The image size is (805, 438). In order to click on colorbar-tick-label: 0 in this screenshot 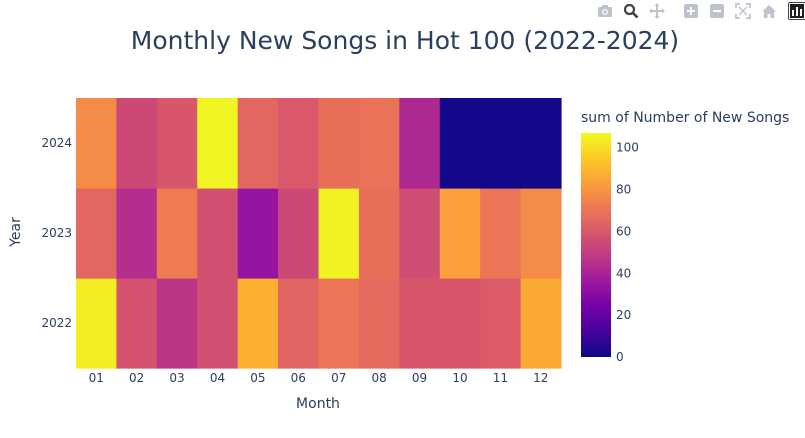, I will do `click(620, 357)`.